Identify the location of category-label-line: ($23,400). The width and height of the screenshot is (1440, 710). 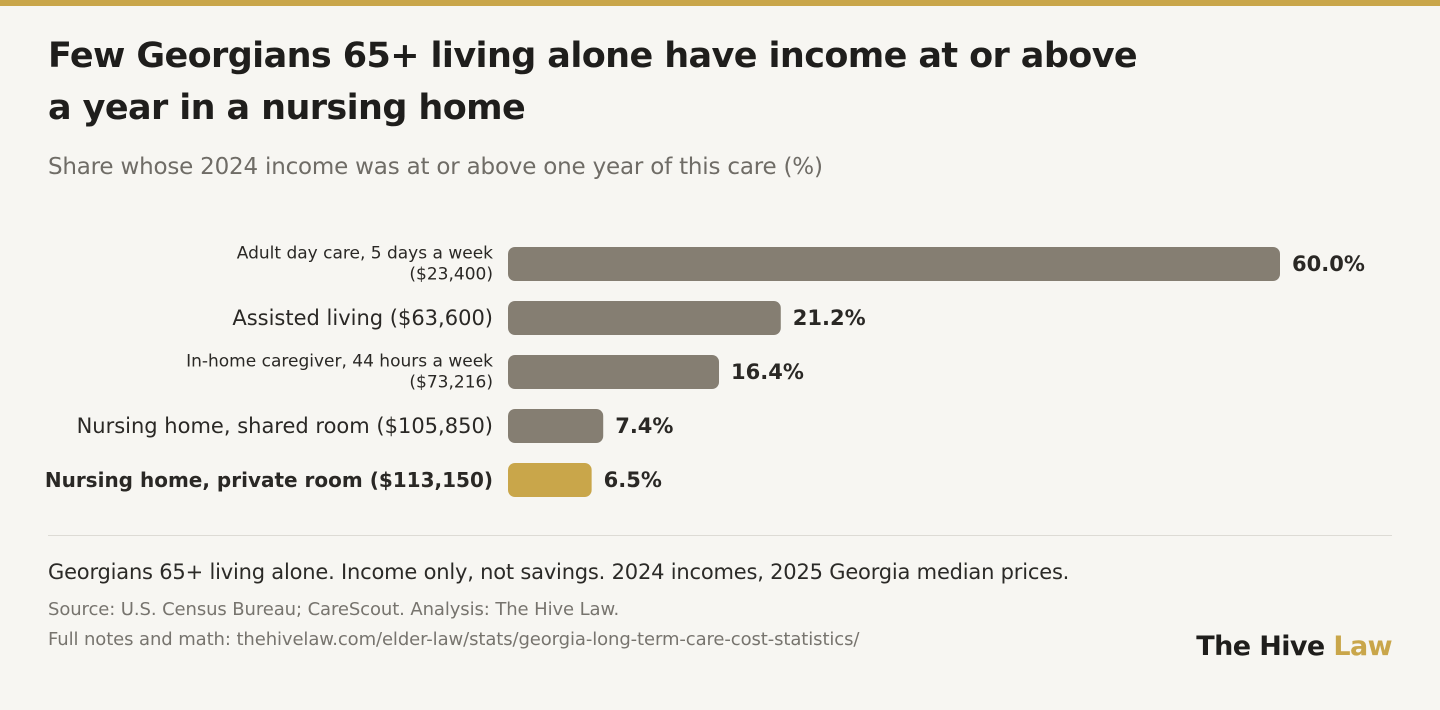
(451, 275).